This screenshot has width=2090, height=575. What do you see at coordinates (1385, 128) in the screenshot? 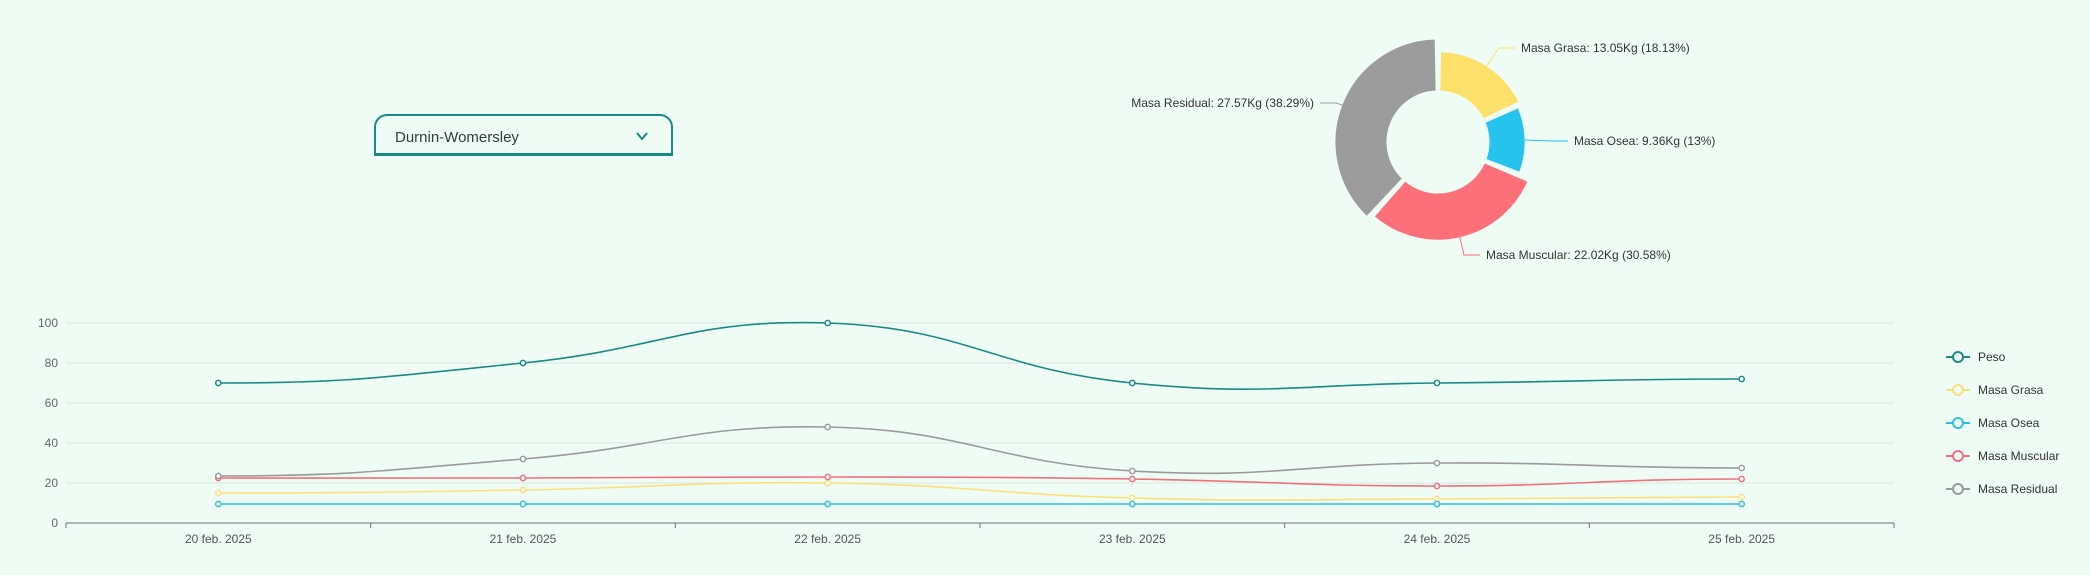
I see `pie-slice-masa-residual` at bounding box center [1385, 128].